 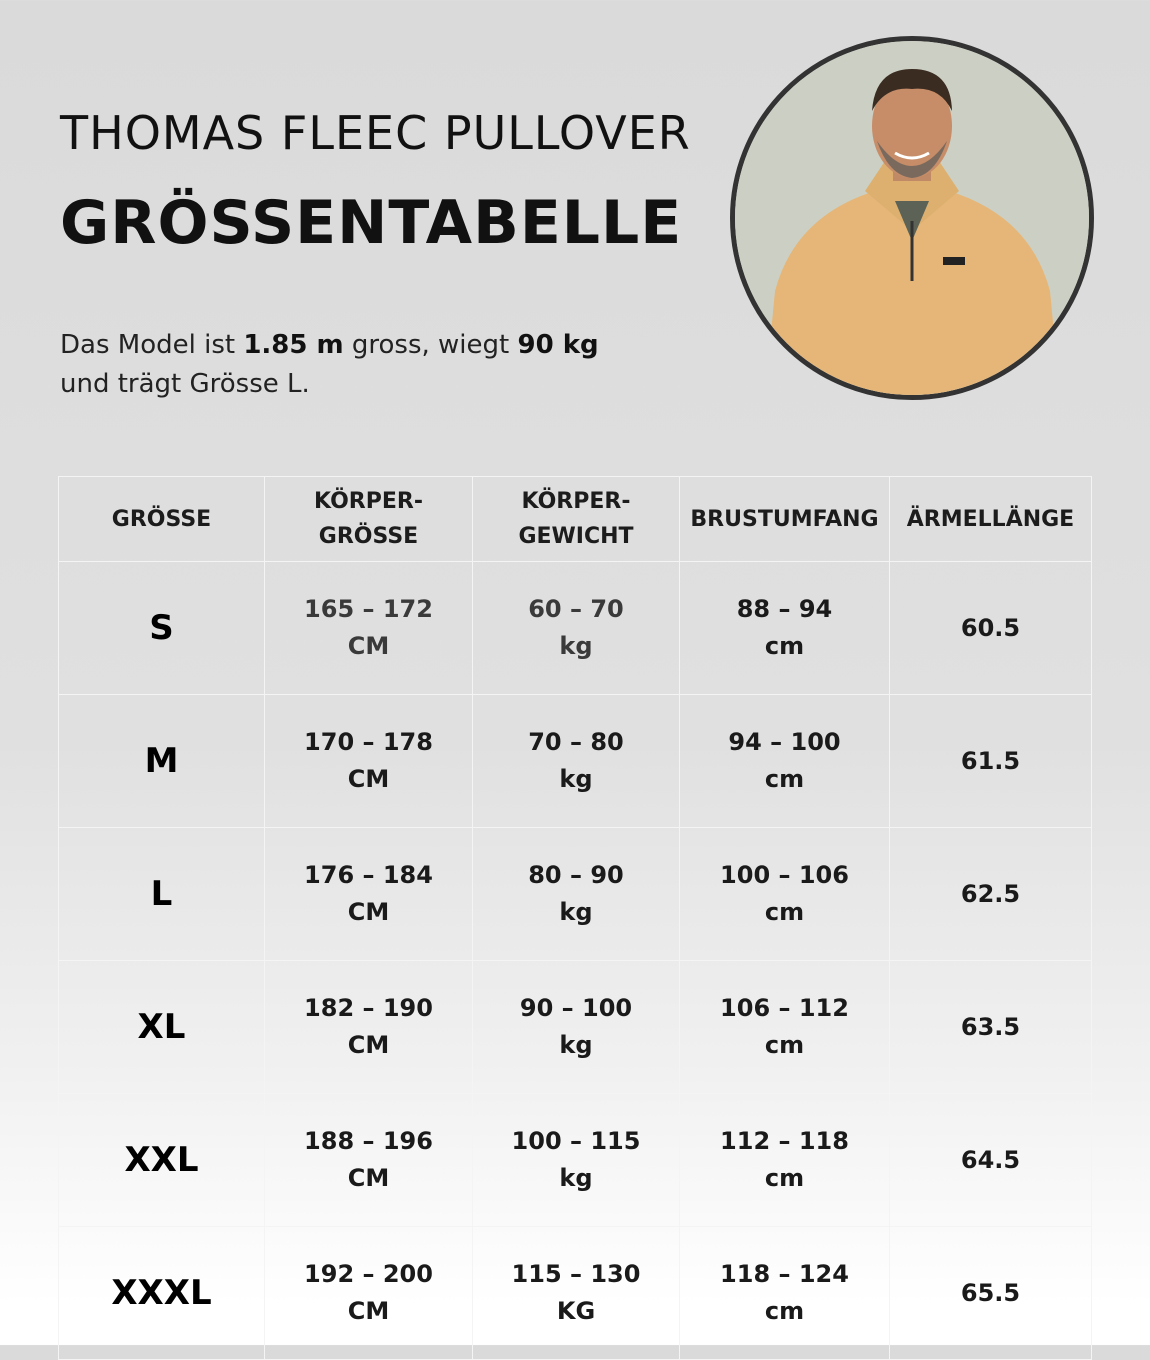 I want to click on weight-cell: 100 – 115 kg, so click(x=576, y=1160).